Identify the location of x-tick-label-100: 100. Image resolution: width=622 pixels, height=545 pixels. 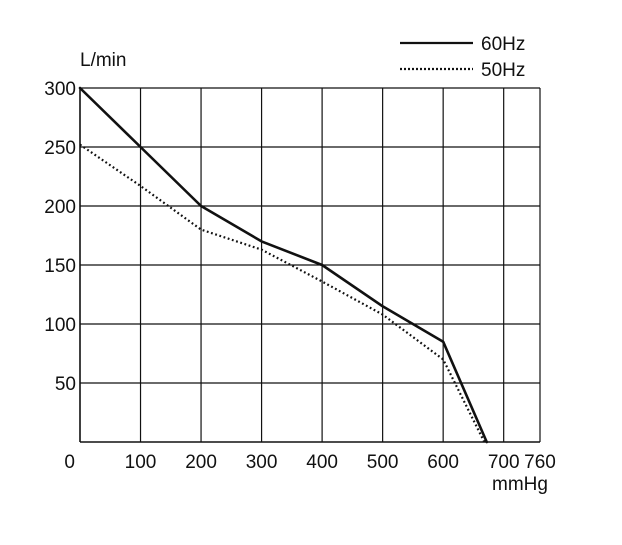
(141, 462).